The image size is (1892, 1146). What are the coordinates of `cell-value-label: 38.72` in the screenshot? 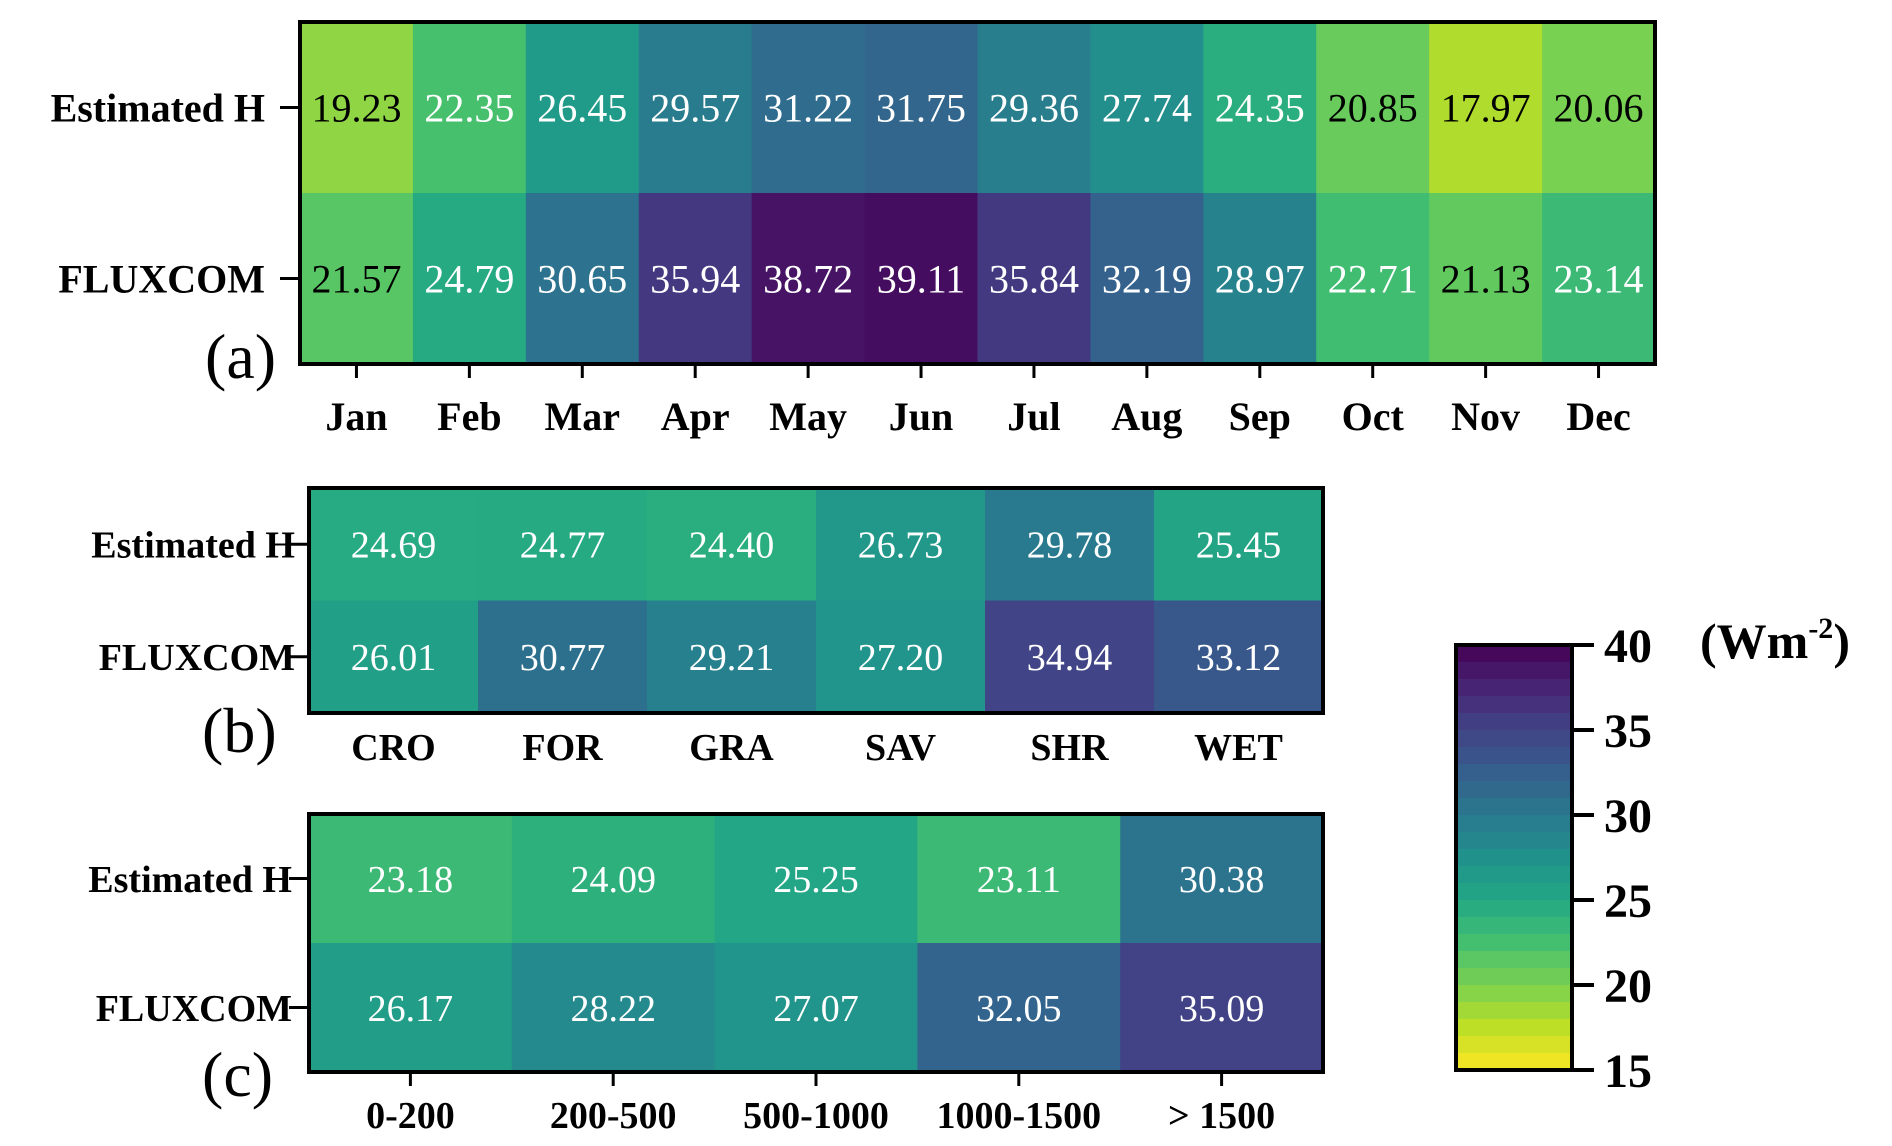 It's located at (808, 279).